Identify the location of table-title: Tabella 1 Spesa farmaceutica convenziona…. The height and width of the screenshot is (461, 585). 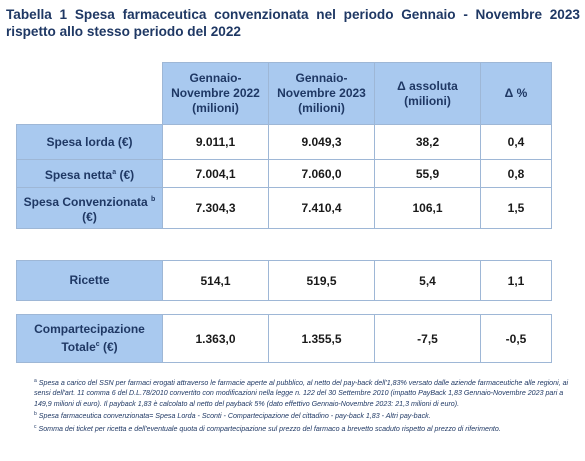
(293, 23).